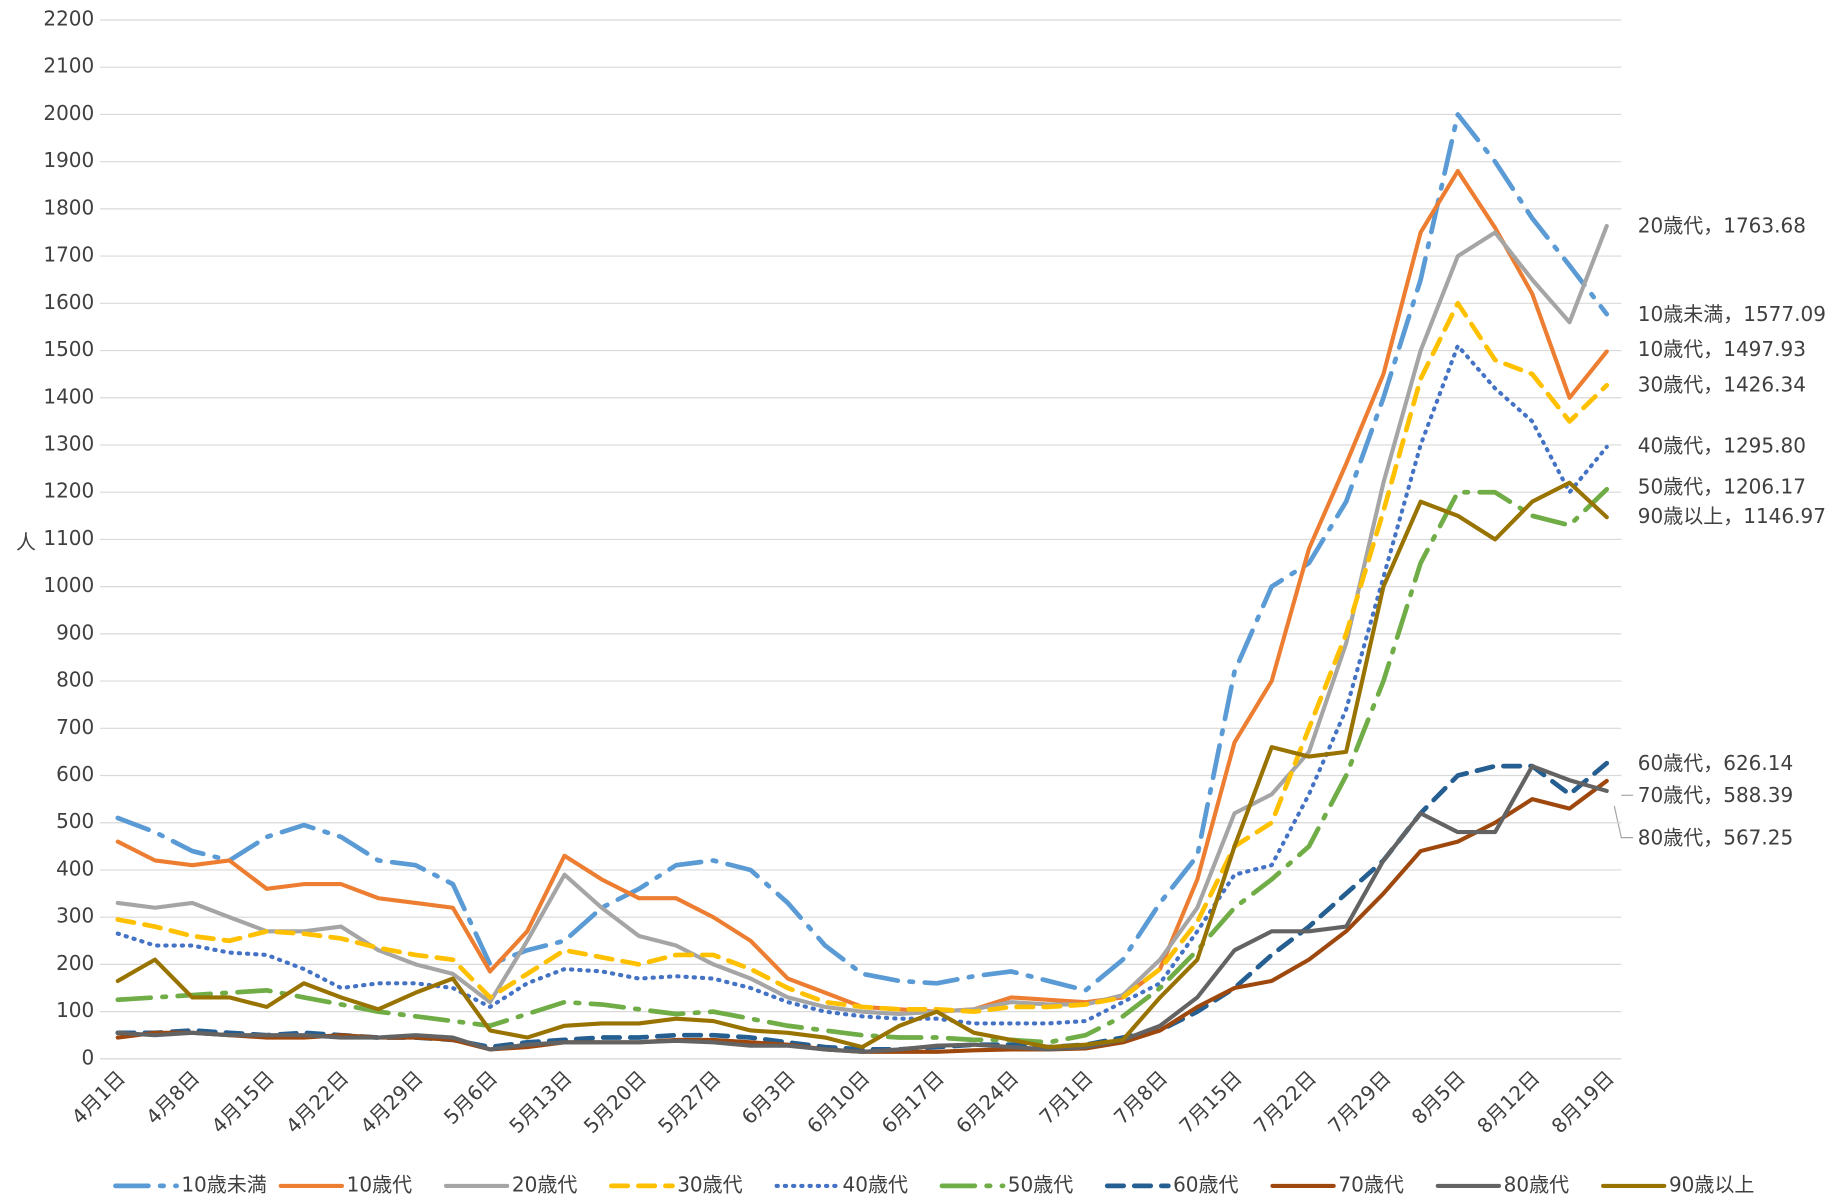 The image size is (1845, 1200). Describe the element at coordinates (1065, 1097) in the screenshot. I see `x-tick-label: 7月1日` at that location.